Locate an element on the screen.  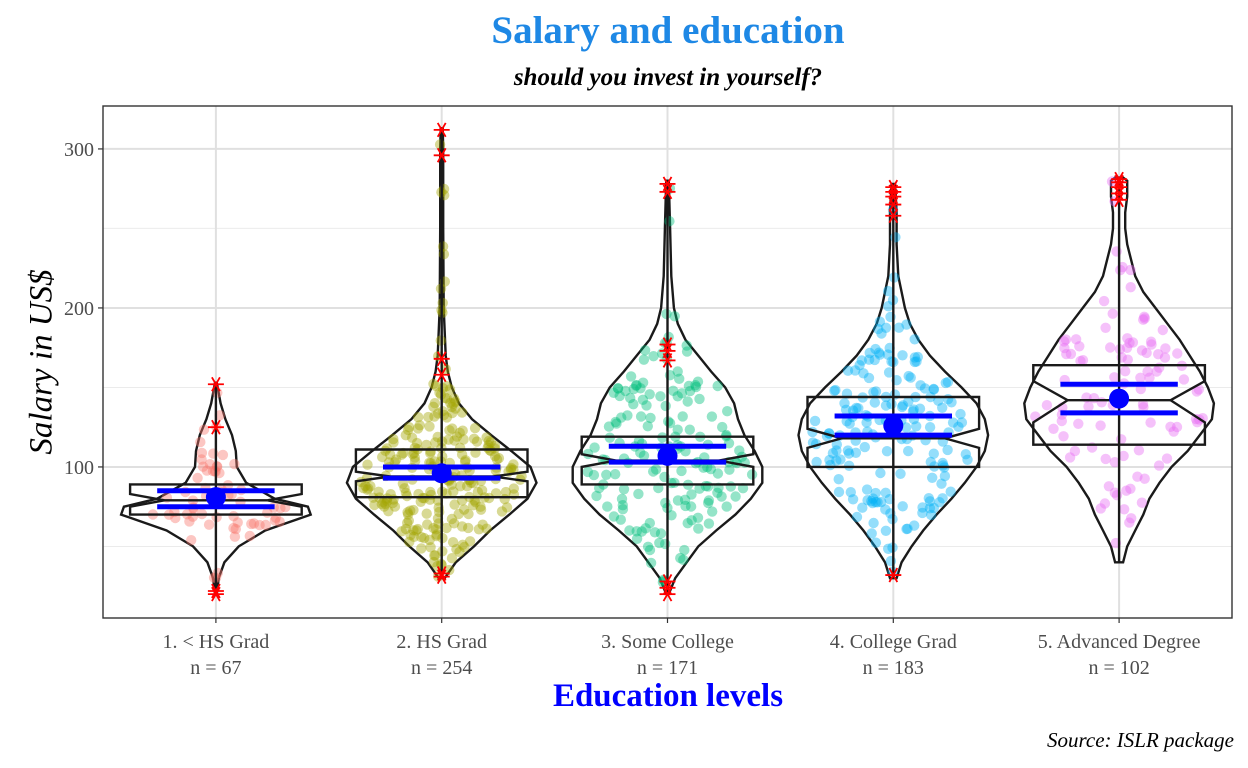
x-tick-label: 1. < HS Grad is located at coordinates (215, 642).